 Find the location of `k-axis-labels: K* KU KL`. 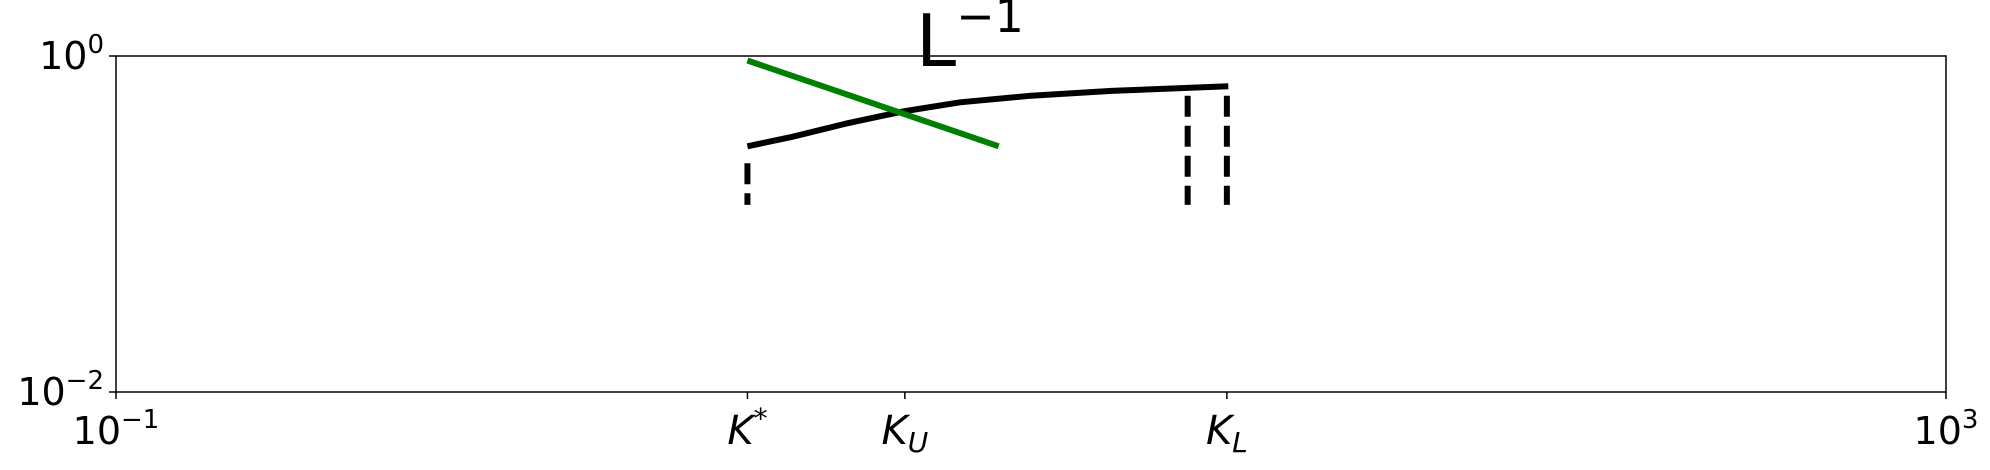

k-axis-labels: K* KU KL is located at coordinates (987, 425).